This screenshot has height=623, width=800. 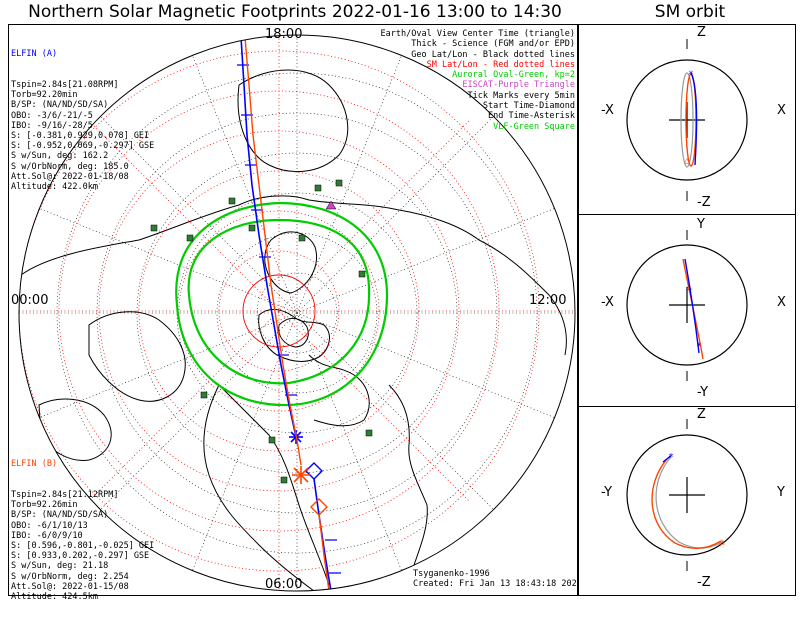 I want to click on info-line: Torb=92.26min, so click(x=44, y=505).